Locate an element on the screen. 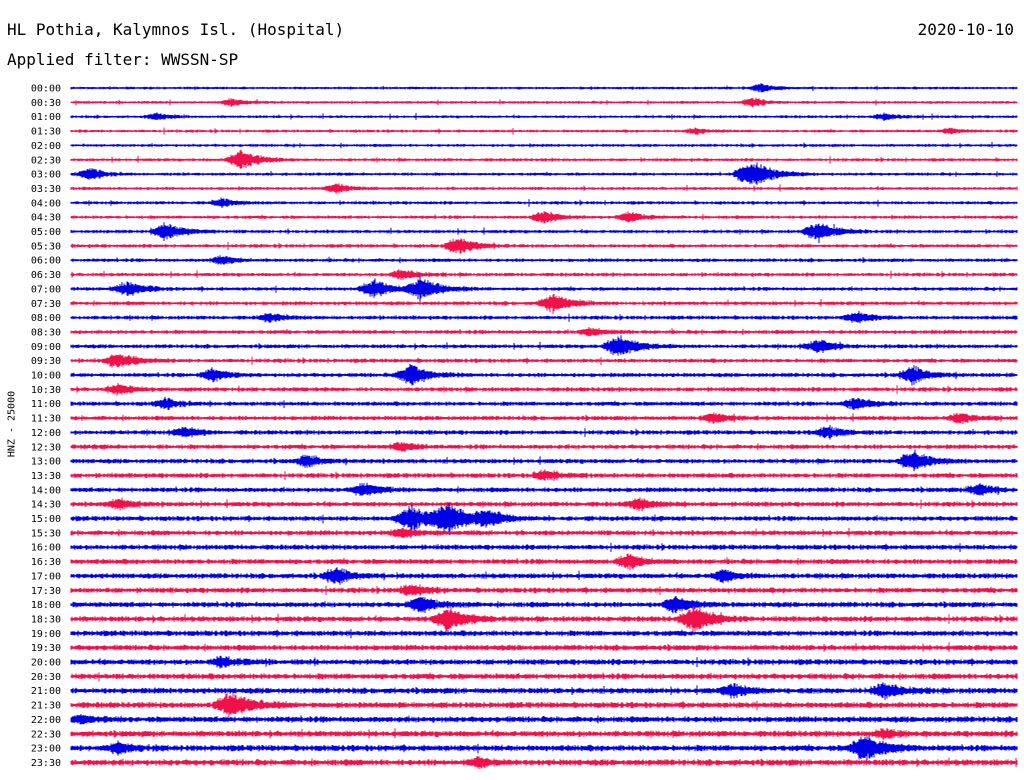 The height and width of the screenshot is (780, 1024). row-time-label: 06:30 is located at coordinates (46, 275).